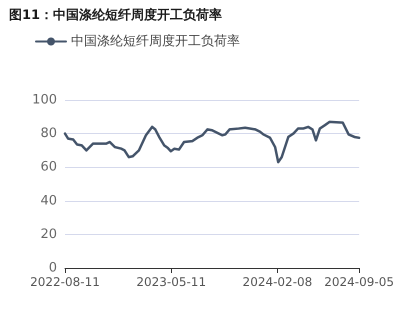  I want to click on line-series, so click(212, 142).